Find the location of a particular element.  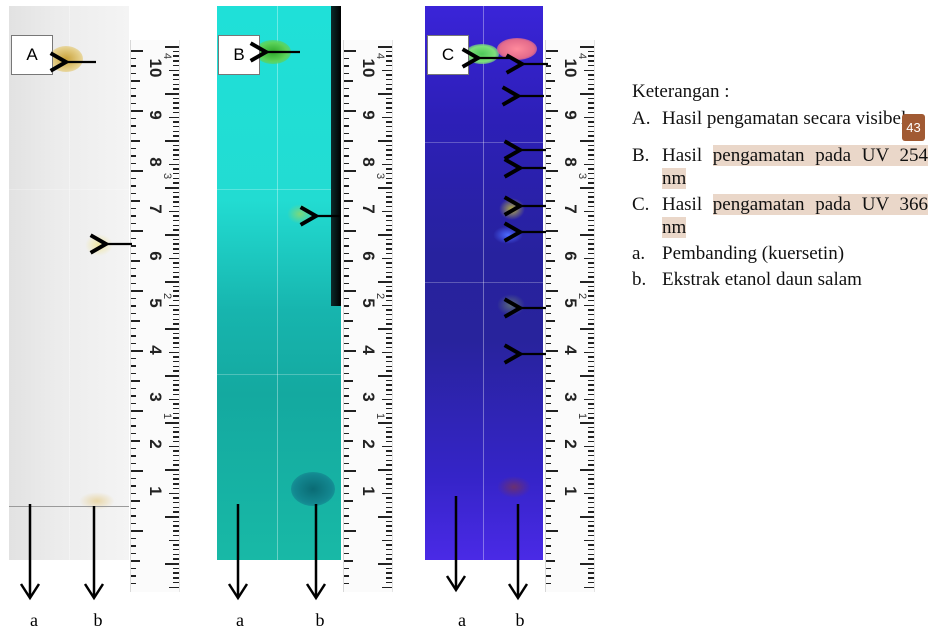

legend-text: Hasil pengamatan pada UV 254 nm is located at coordinates (795, 167).